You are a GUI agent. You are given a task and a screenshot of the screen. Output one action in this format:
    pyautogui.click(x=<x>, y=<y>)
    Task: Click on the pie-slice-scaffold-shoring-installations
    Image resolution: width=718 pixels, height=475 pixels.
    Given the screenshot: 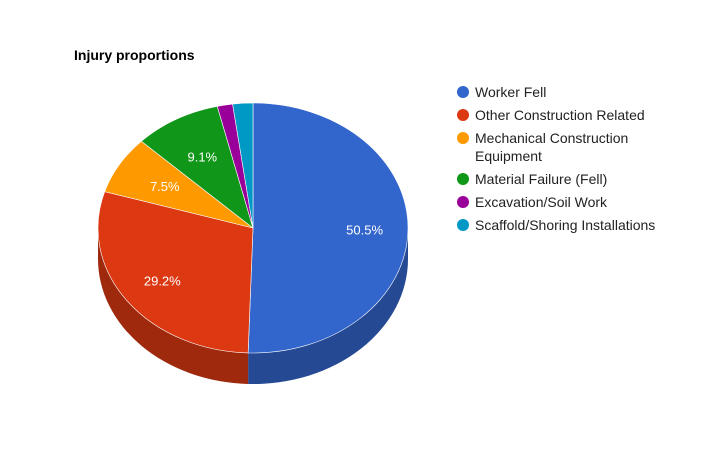 What is the action you would take?
    pyautogui.click(x=243, y=165)
    